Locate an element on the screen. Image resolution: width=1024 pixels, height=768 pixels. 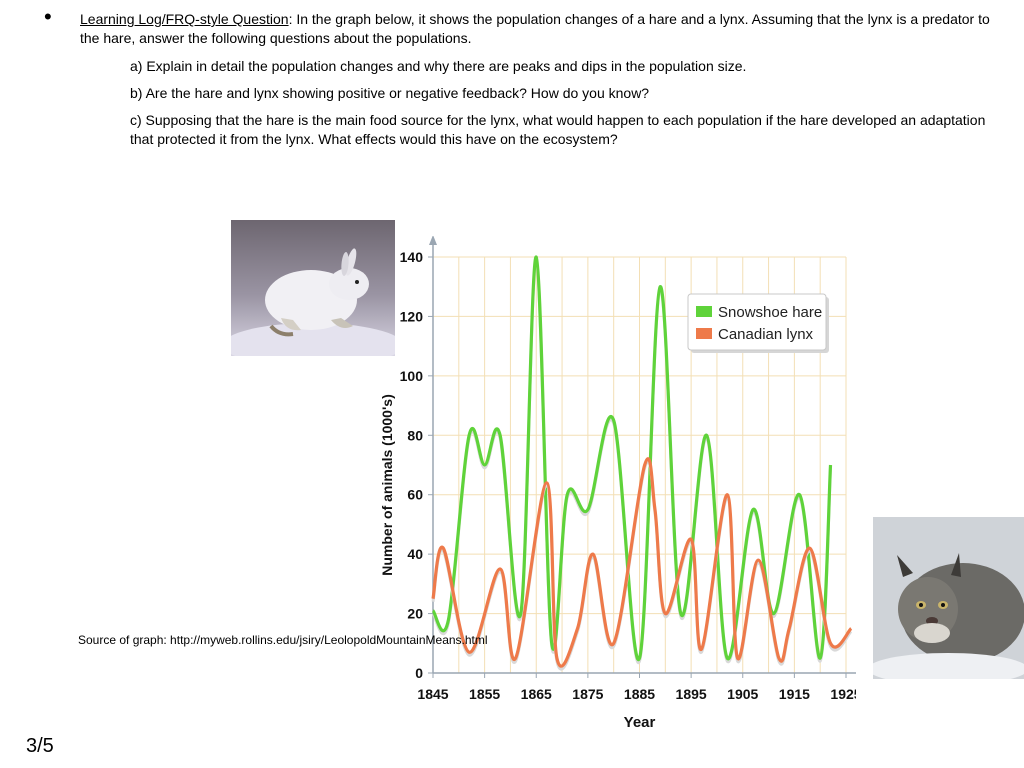
legend-swatch-snowshoe-hare is located at coordinates (704, 311).